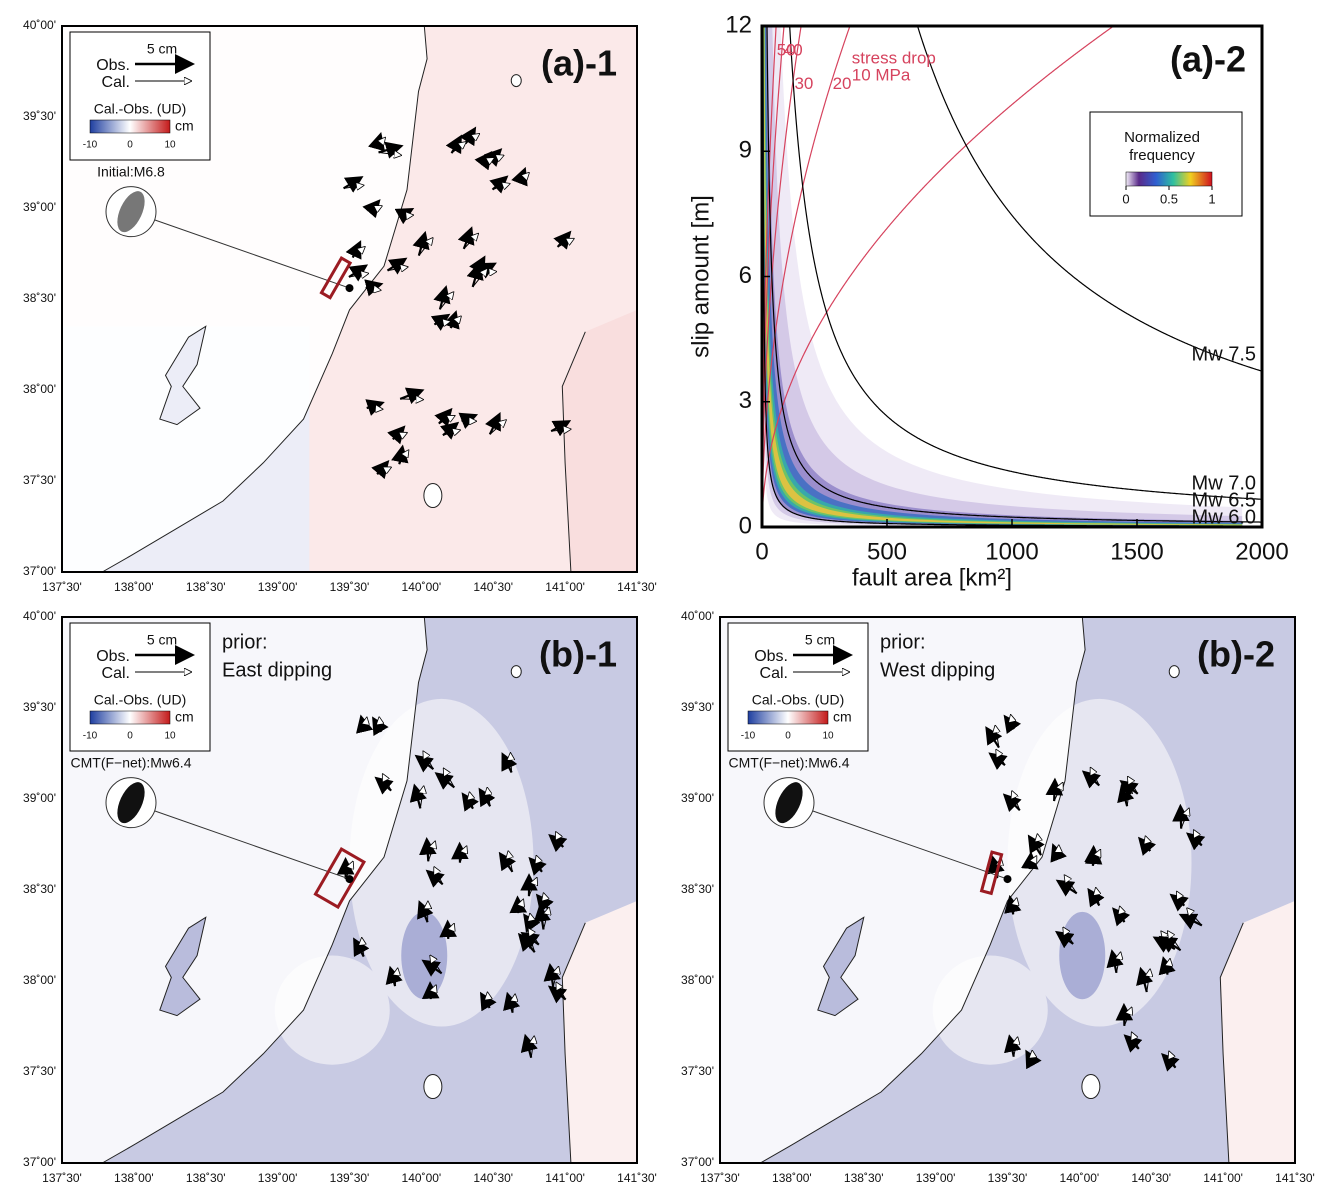  What do you see at coordinates (793, 50) in the screenshot?
I see `stress-drop-label: 40` at bounding box center [793, 50].